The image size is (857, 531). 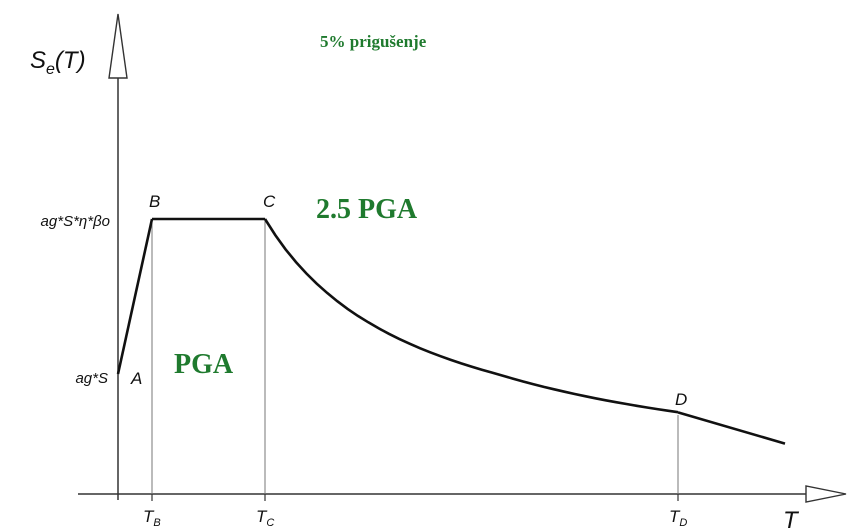 What do you see at coordinates (136, 378) in the screenshot?
I see `point-label-a: A` at bounding box center [136, 378].